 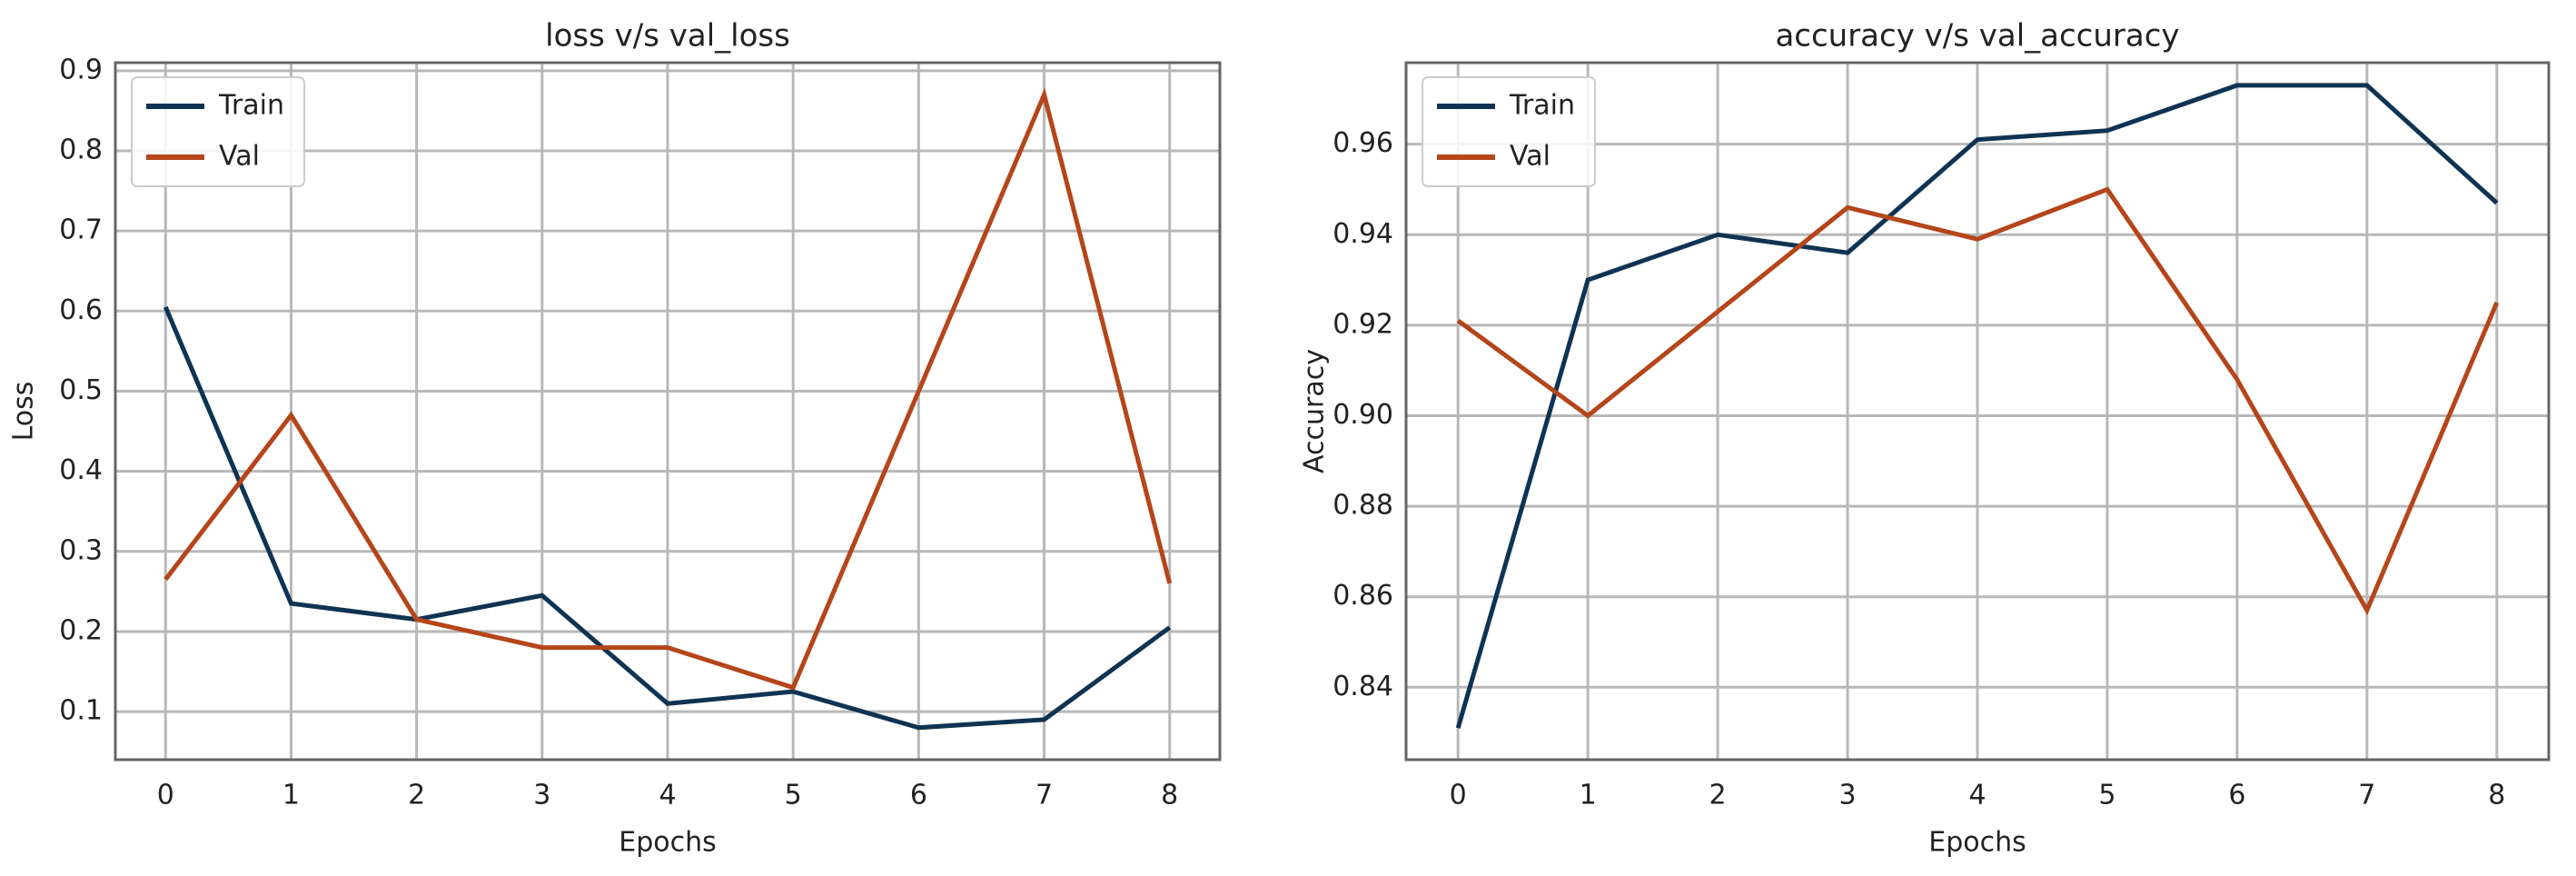 I want to click on y-tick-label: 0.4, so click(x=81, y=470).